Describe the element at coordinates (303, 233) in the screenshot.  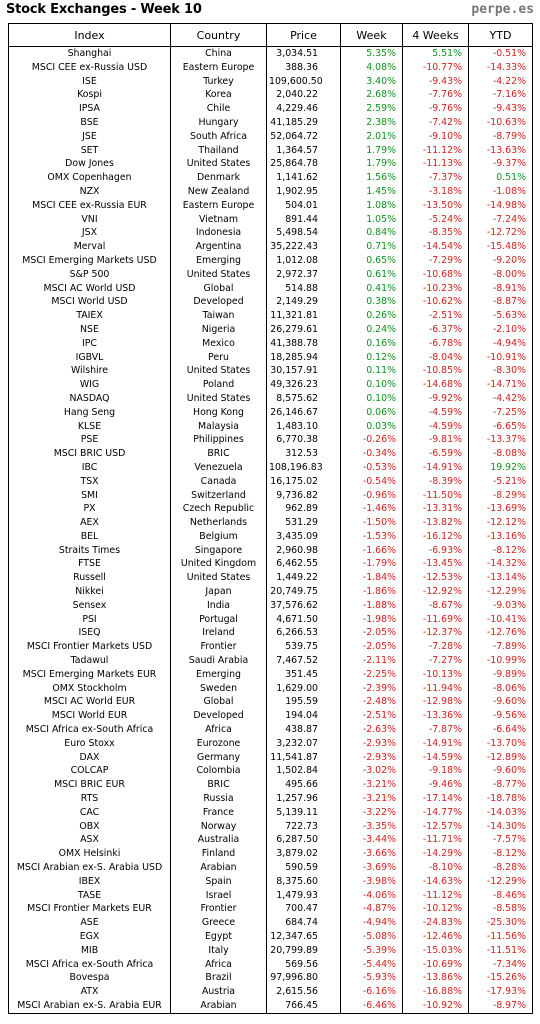
I see `price-cell: 5,498.54` at that location.